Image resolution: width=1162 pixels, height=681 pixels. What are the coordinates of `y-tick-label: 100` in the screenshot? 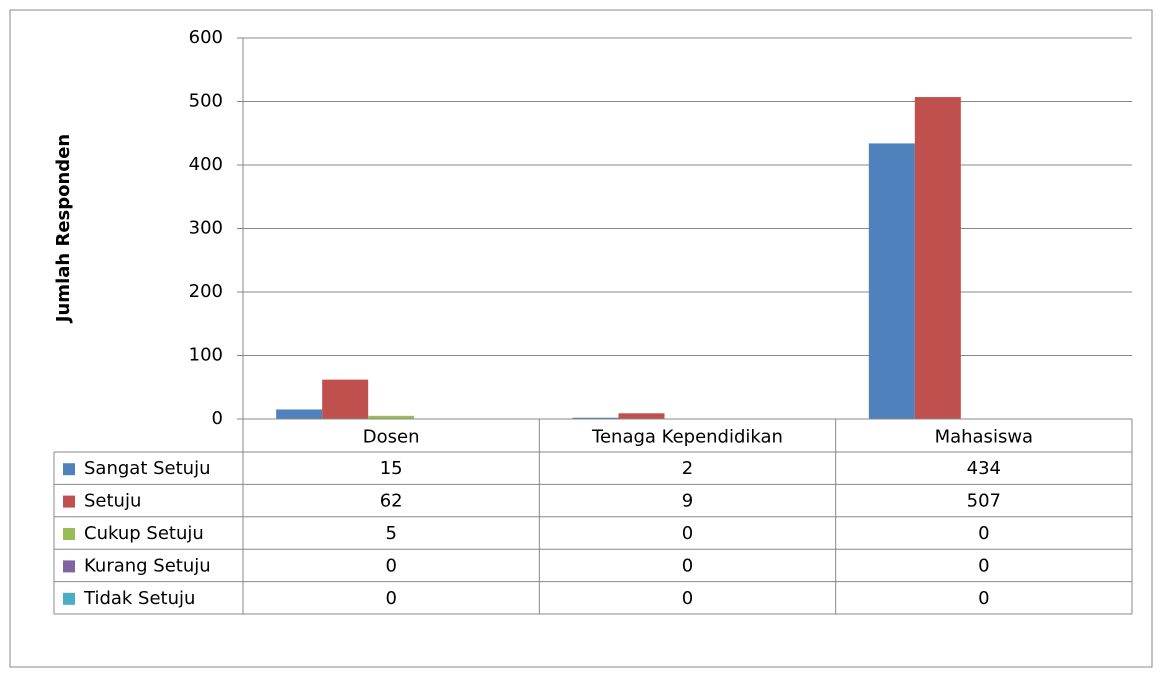 It's located at (206, 355).